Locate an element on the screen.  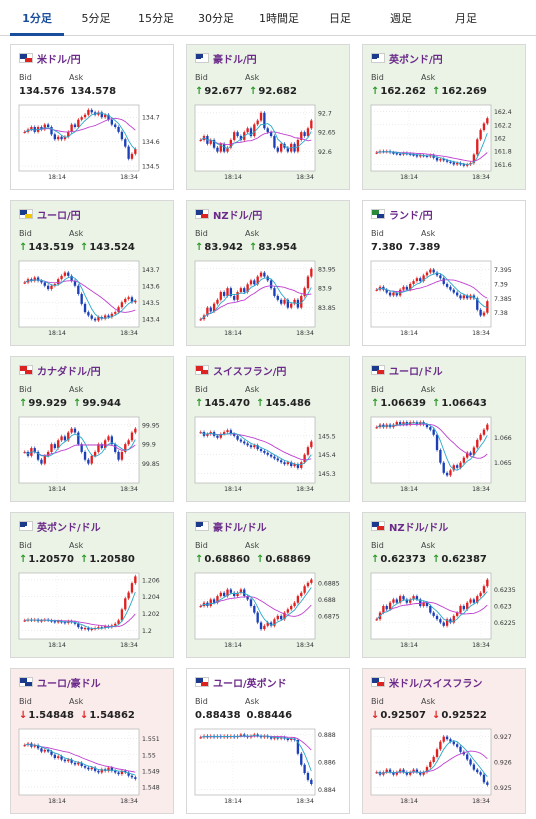
currency-pair-name: ユーロ/円 is located at coordinates (59, 216).